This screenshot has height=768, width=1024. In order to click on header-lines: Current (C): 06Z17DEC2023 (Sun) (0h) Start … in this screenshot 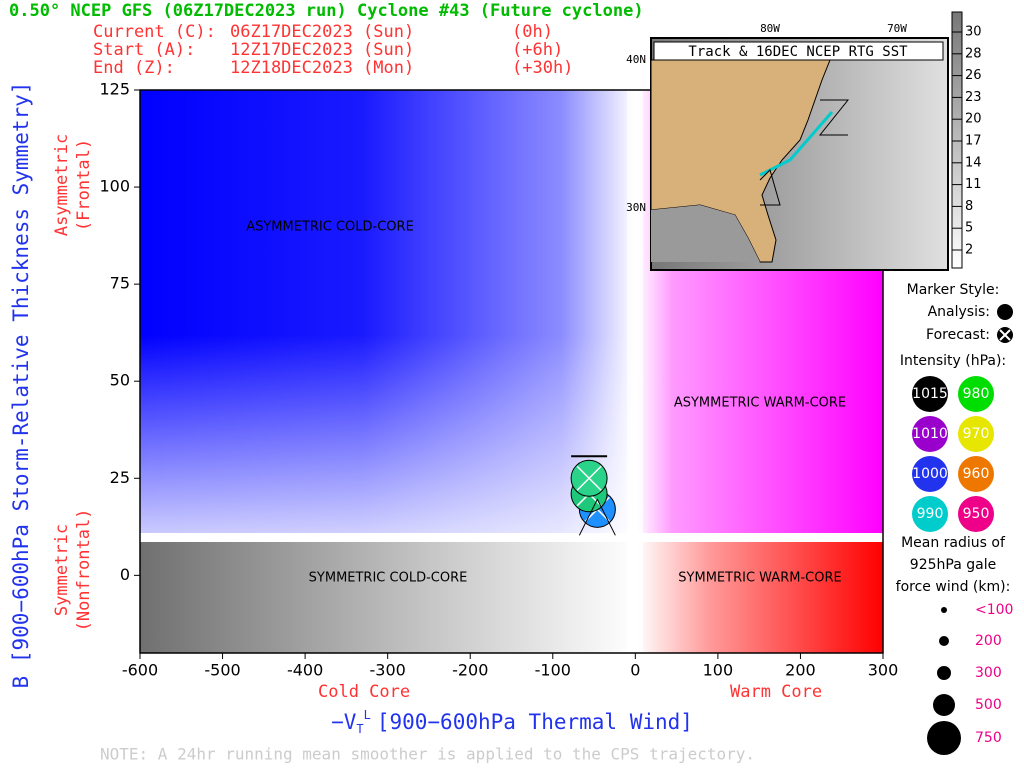, I will do `click(333, 50)`.